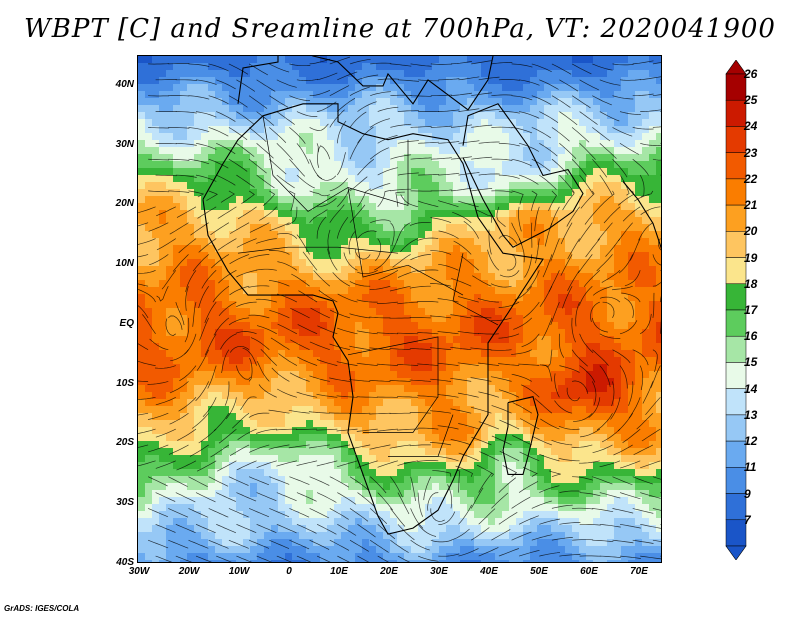 The width and height of the screenshot is (800, 618). Describe the element at coordinates (747, 519) in the screenshot. I see `colorbar-label: 7` at that location.